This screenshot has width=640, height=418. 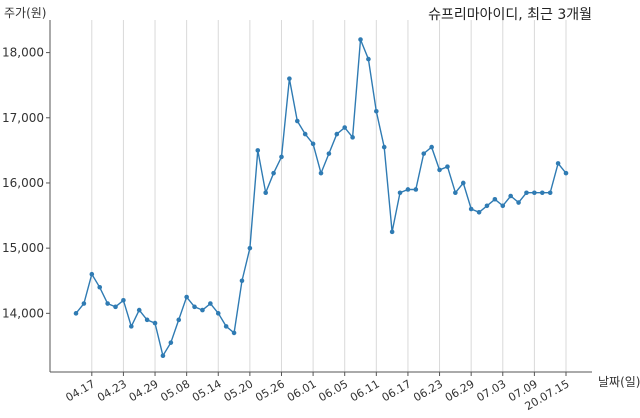 What do you see at coordinates (23, 118) in the screenshot?
I see `y-tick-label: 17,000` at bounding box center [23, 118].